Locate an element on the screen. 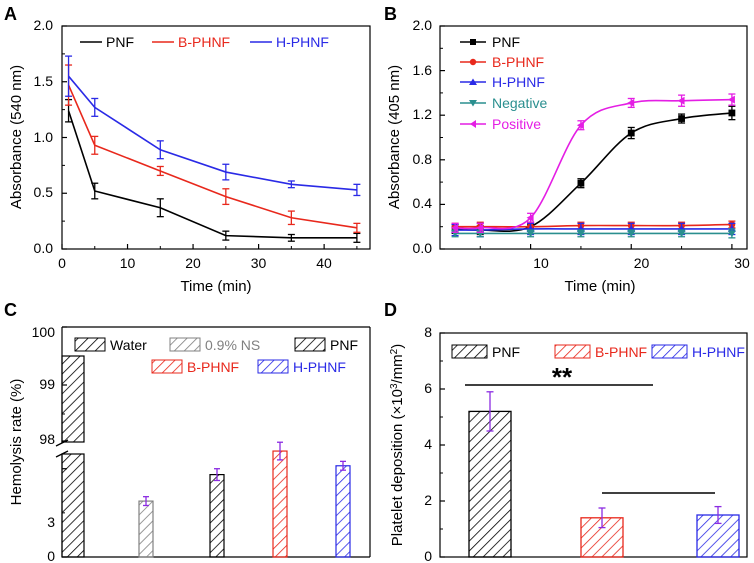 This screenshot has height=563, width=754. significance-marker: ** is located at coordinates (562, 377).